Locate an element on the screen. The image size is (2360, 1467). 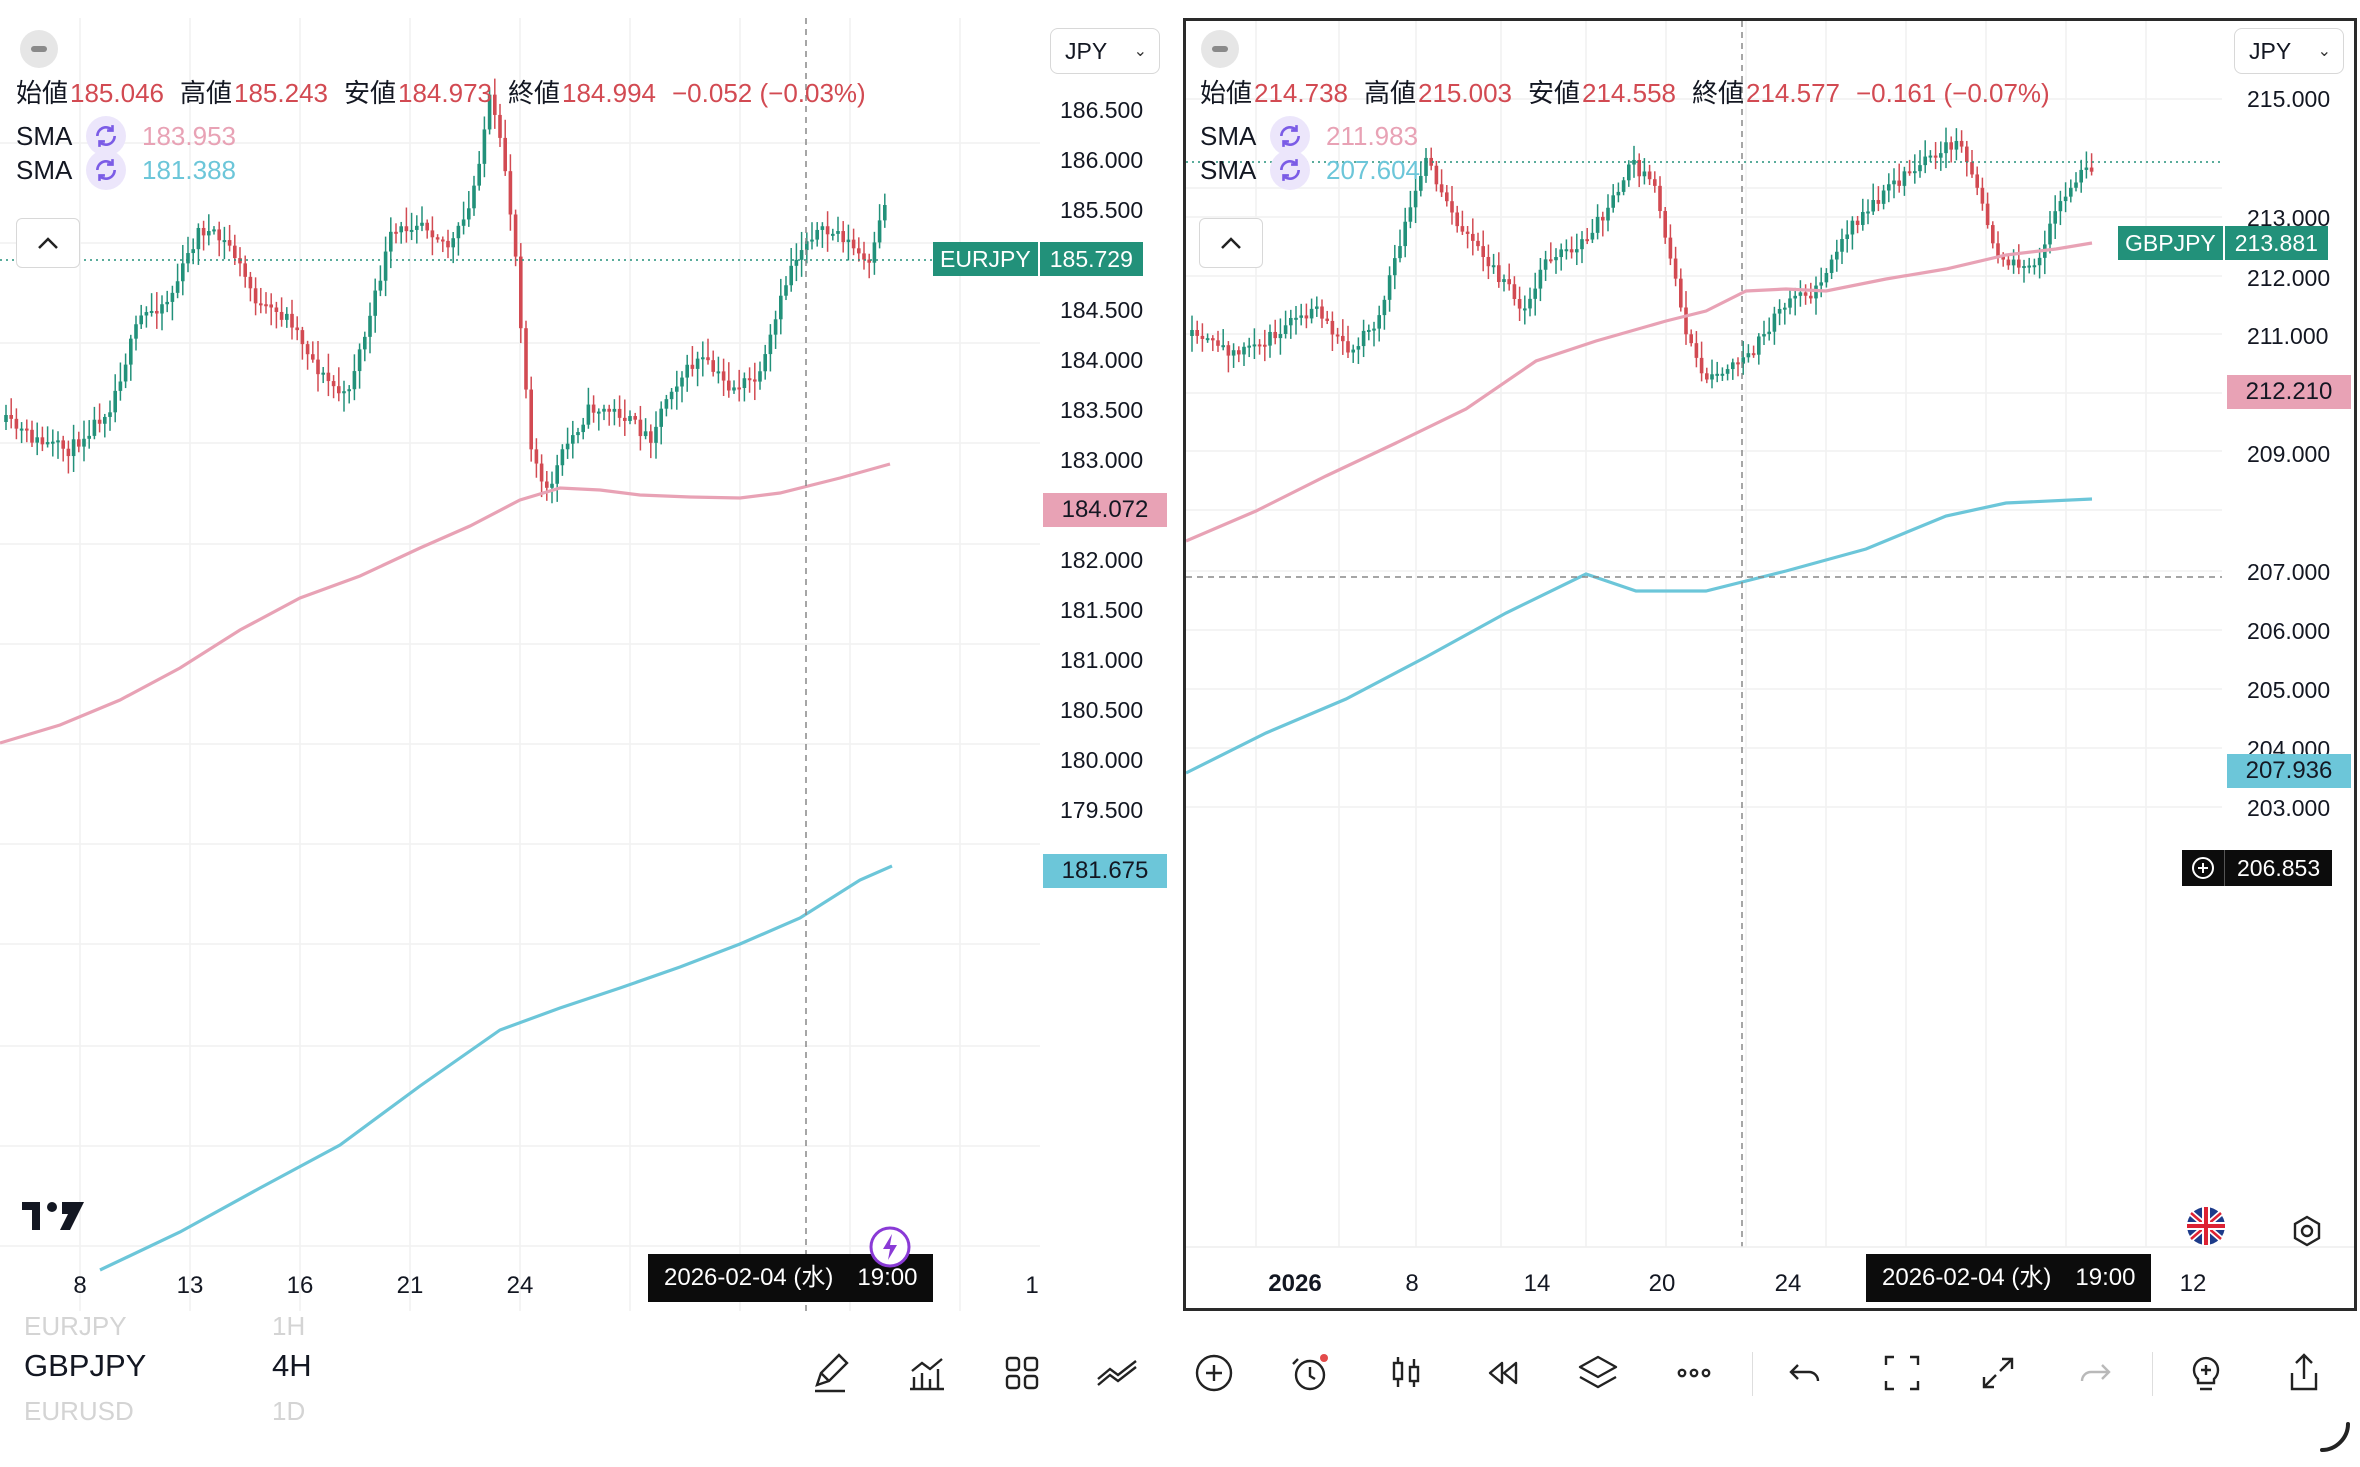
time-axis-label: 14 is located at coordinates (1537, 1283).